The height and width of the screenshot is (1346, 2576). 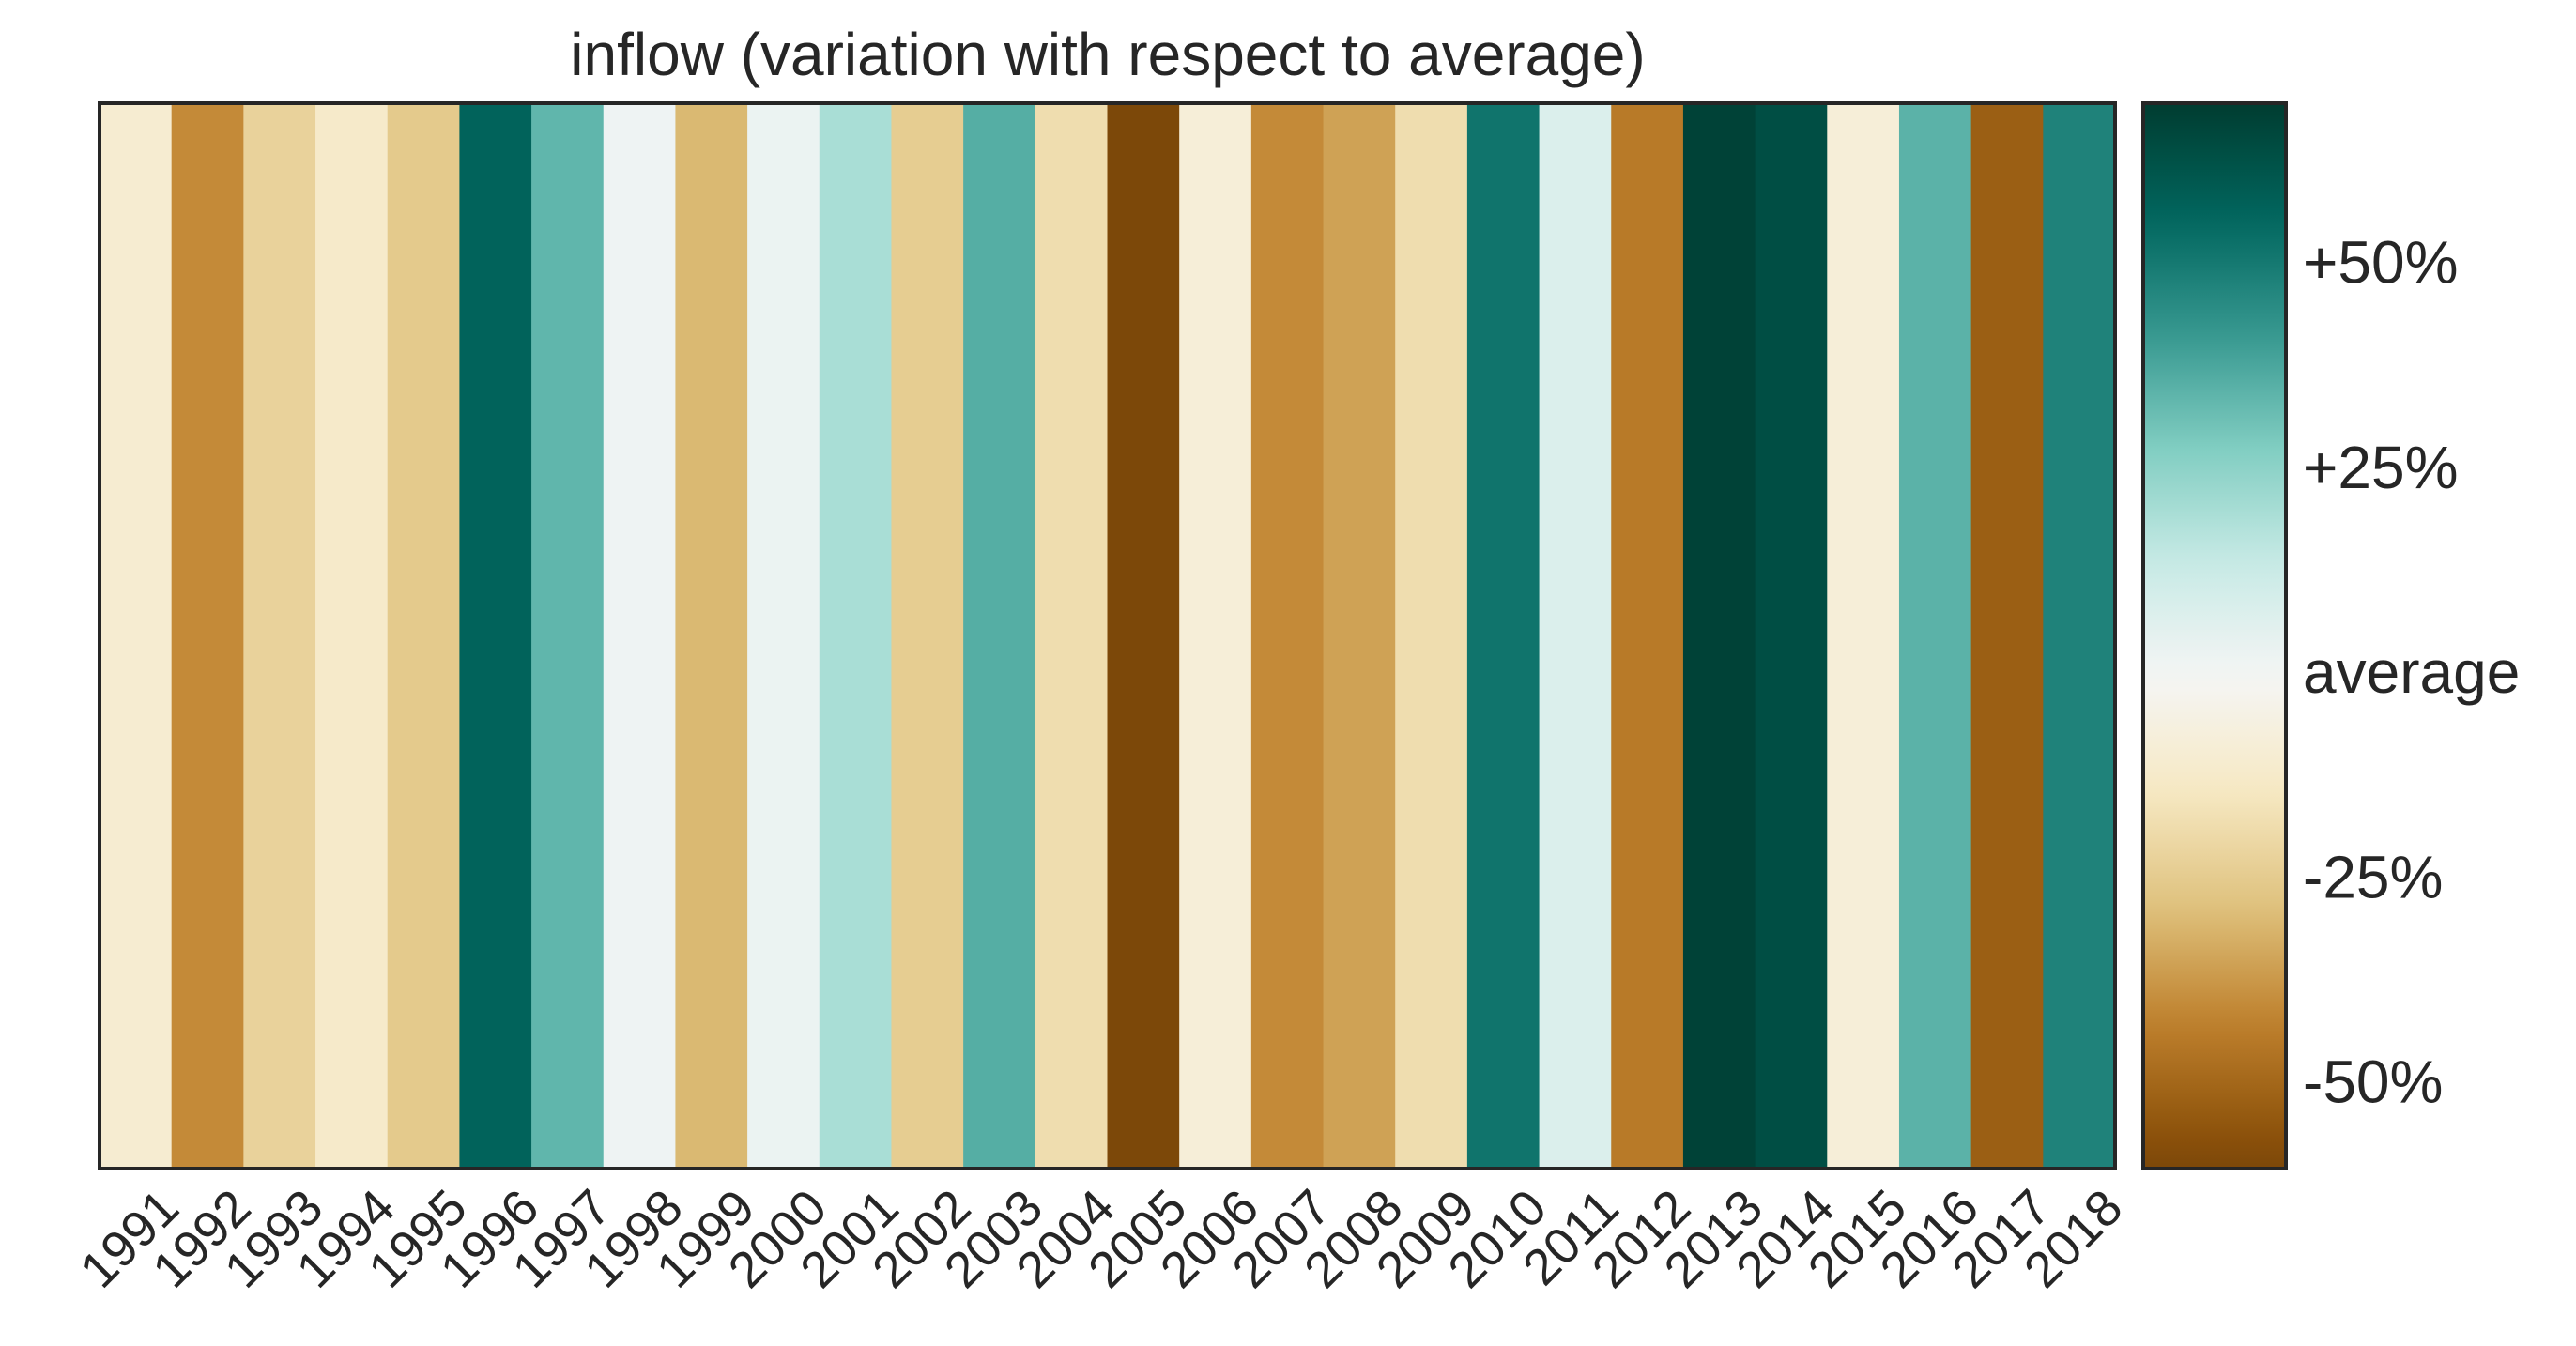 I want to click on heatmap-cell-2006, so click(x=1215, y=636).